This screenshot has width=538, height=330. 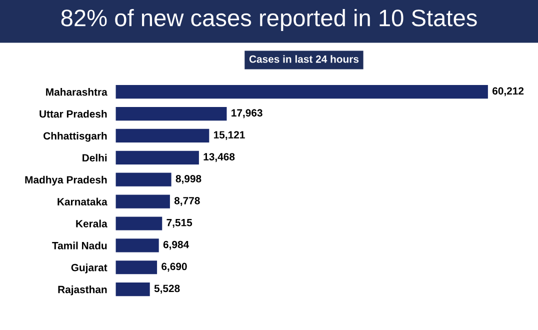 What do you see at coordinates (75, 137) in the screenshot?
I see `y-tick-label: Chhattisgarh` at bounding box center [75, 137].